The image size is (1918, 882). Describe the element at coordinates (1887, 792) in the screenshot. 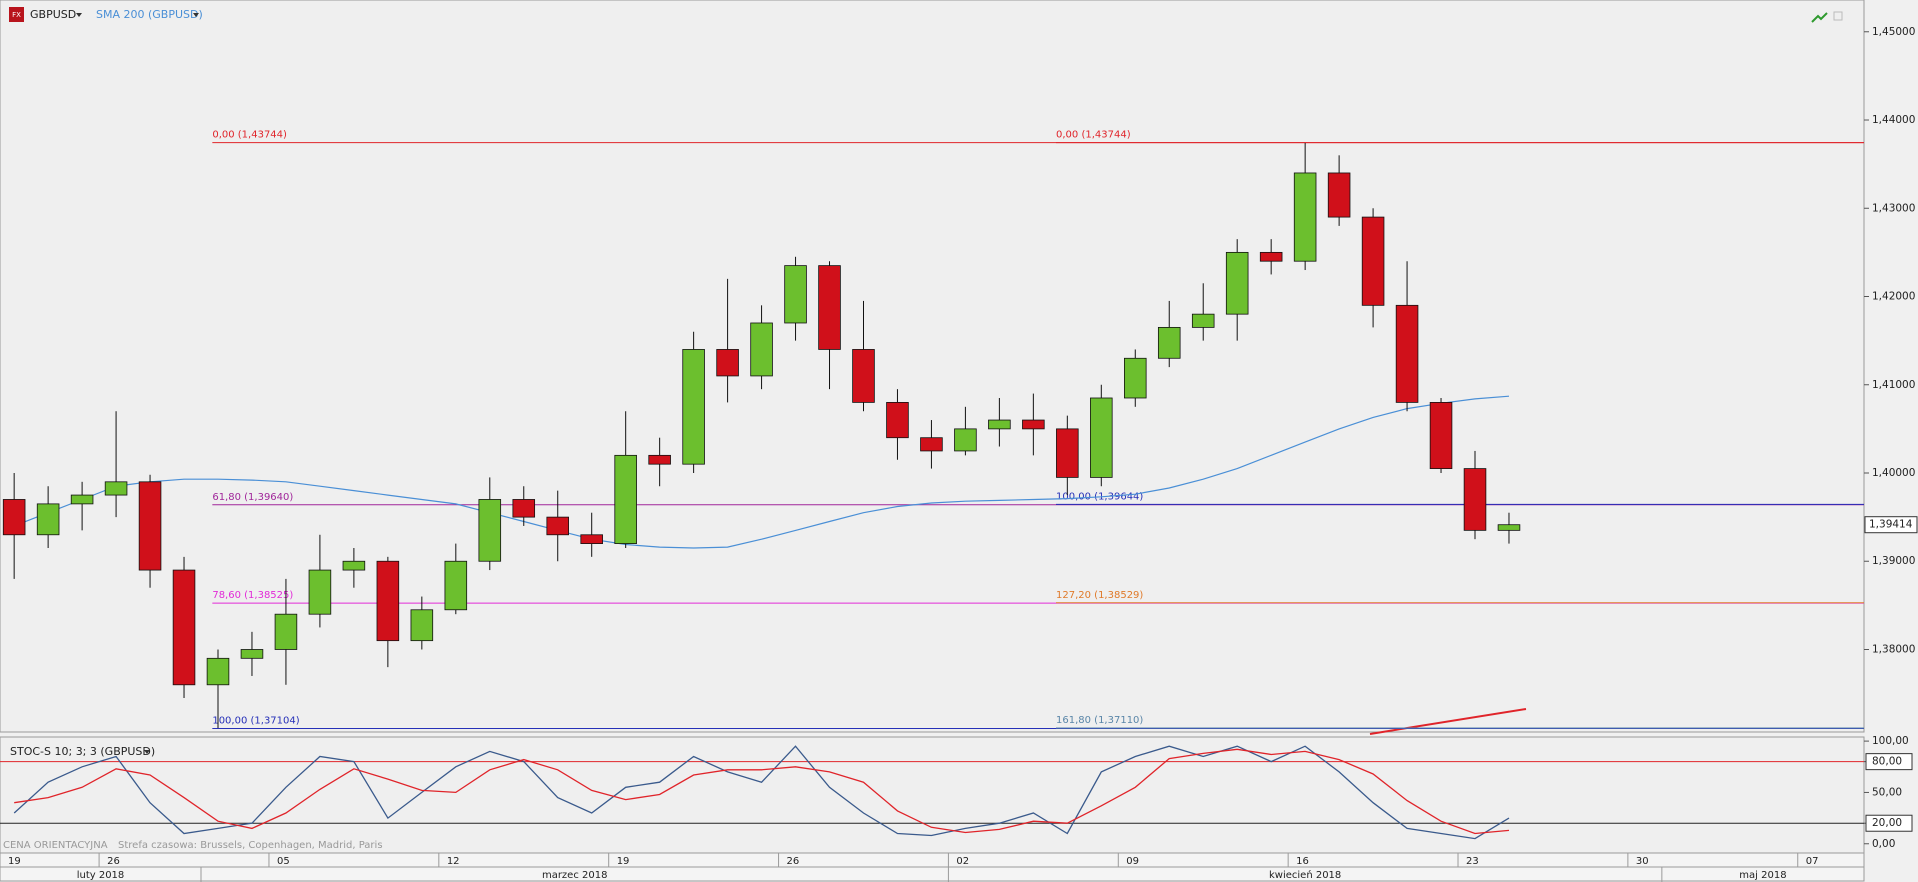

I see `y-tick-label: 50,00` at that location.